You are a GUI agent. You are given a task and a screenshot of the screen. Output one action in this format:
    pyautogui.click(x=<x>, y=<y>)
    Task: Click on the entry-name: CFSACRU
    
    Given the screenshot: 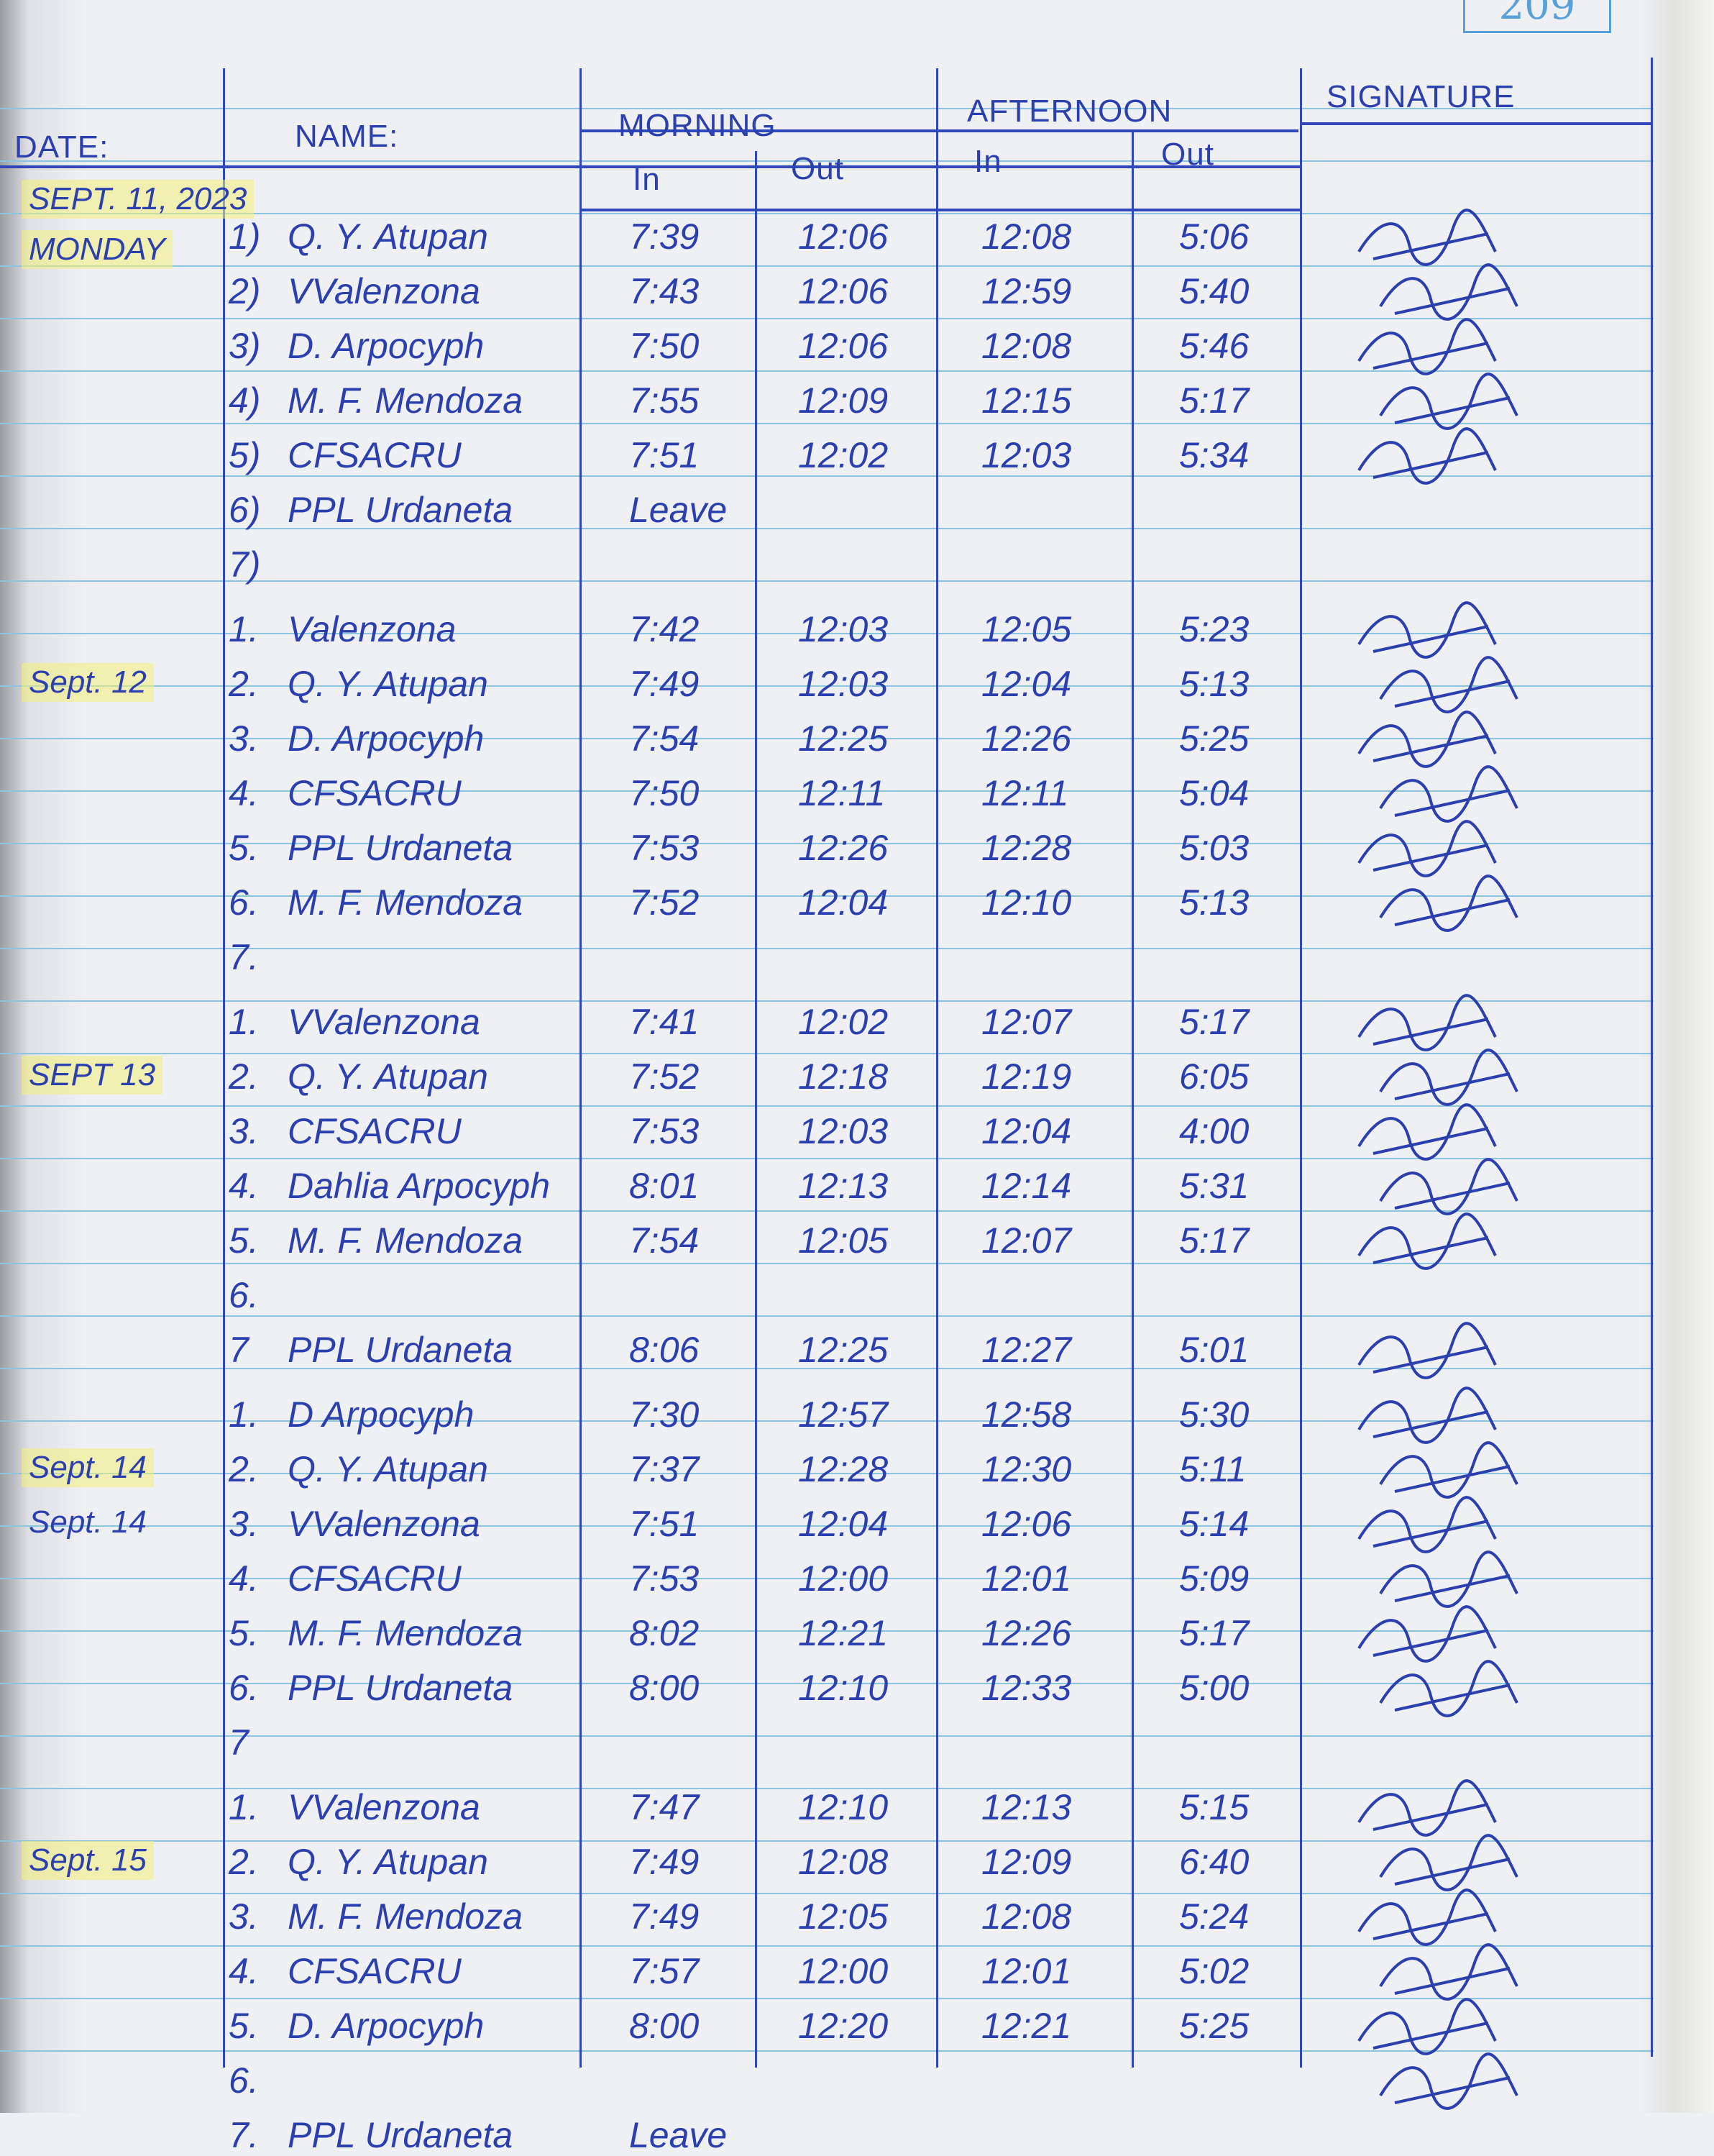 What is the action you would take?
    pyautogui.click(x=375, y=793)
    